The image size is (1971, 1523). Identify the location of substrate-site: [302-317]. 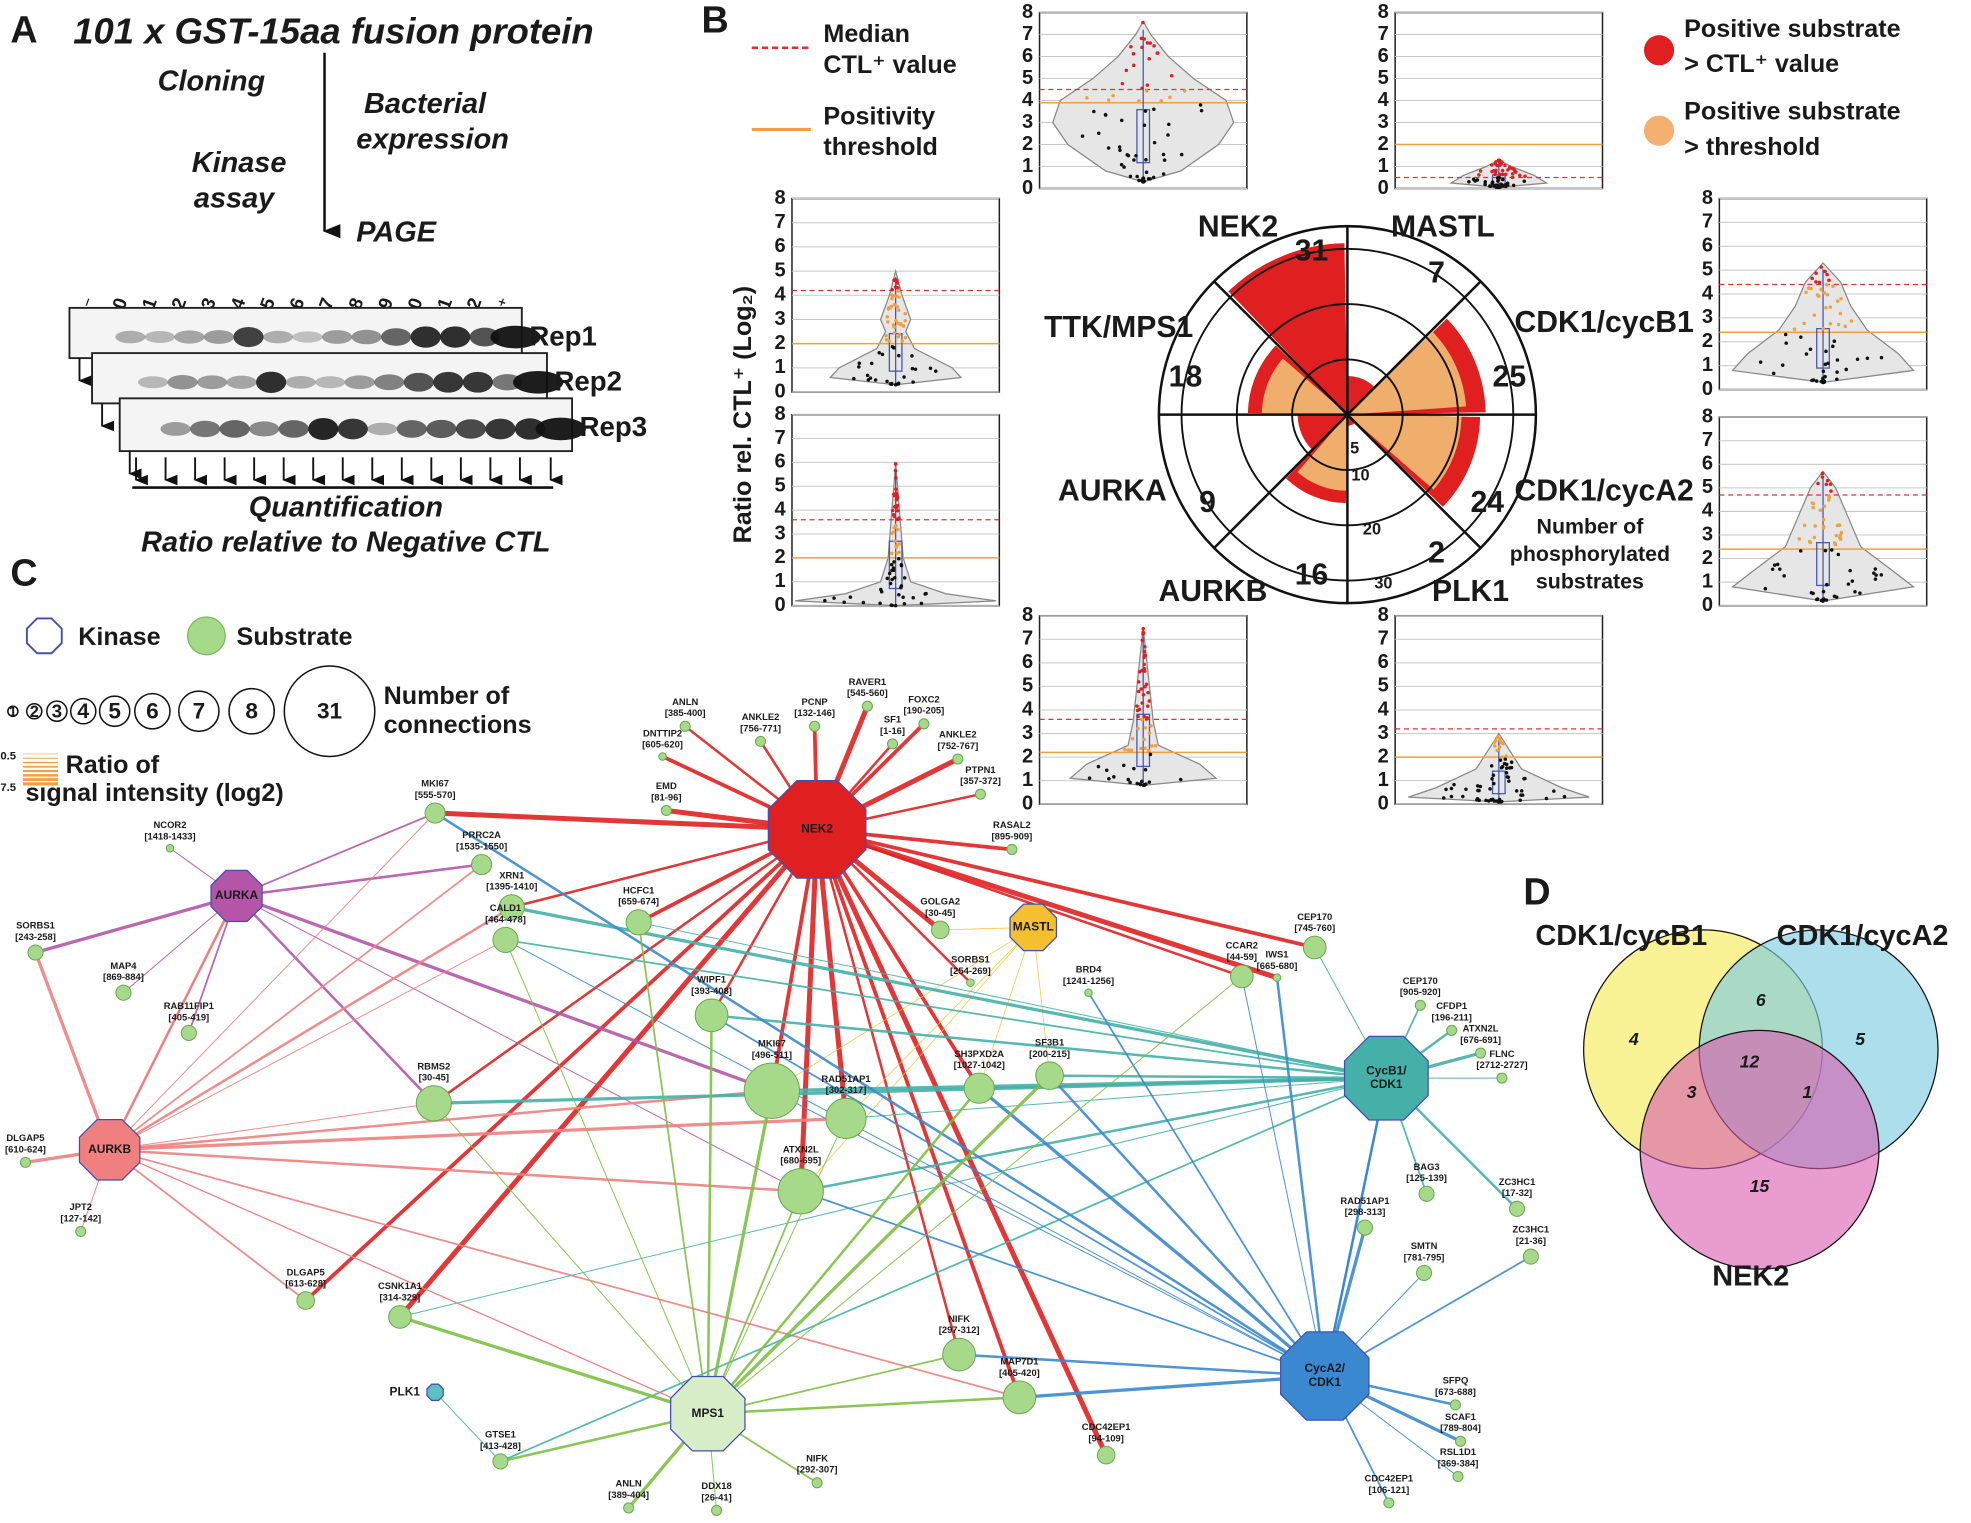
(846, 1089).